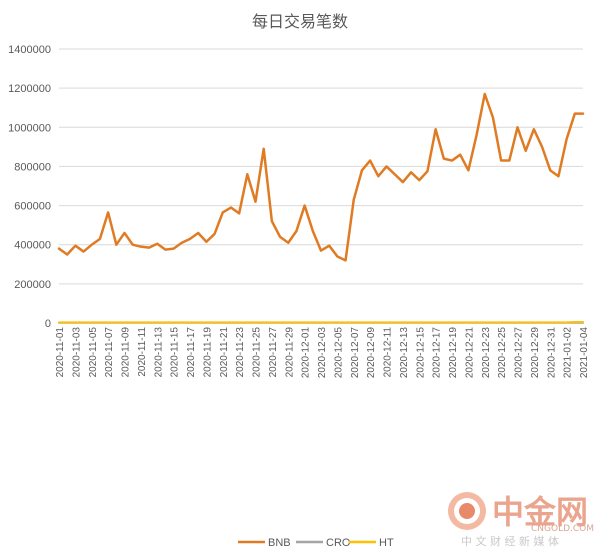  Describe the element at coordinates (371, 353) in the screenshot. I see `x-tick-label: 2020-12-09` at that location.